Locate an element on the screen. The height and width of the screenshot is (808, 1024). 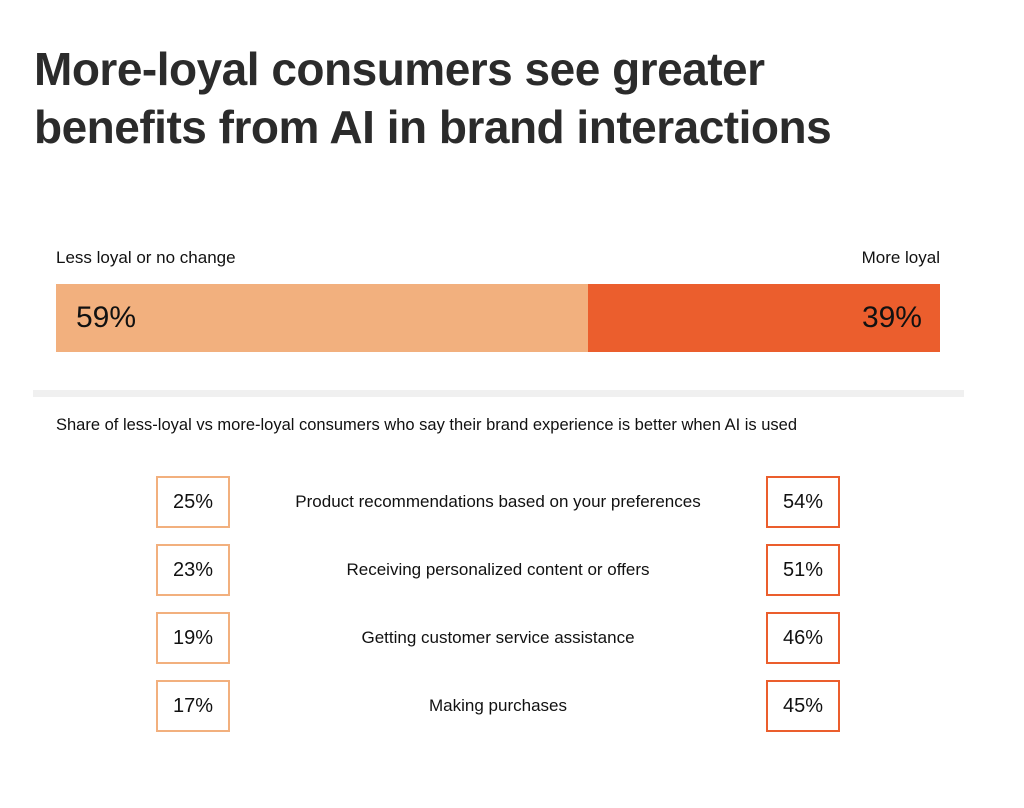
benefit-label: Getting customer service assistance is located at coordinates (498, 637).